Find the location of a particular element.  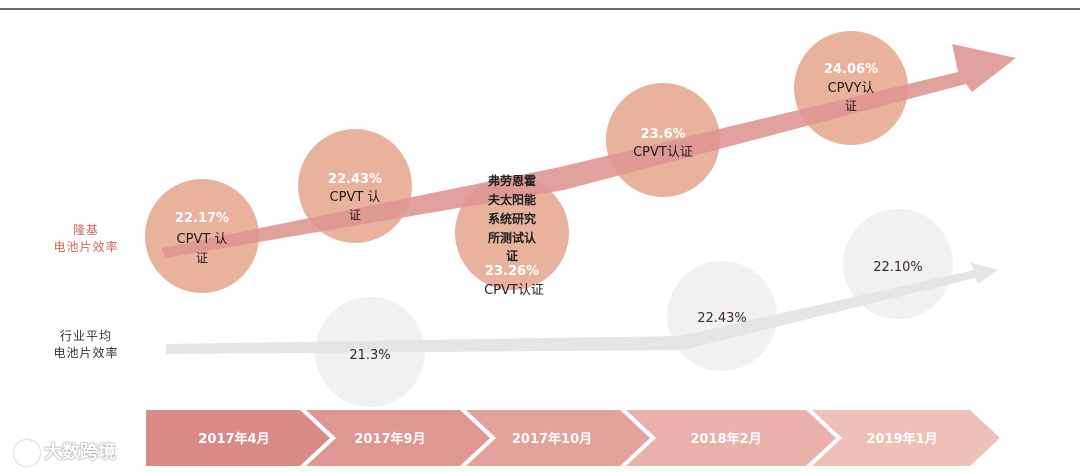

watermark: 大数跨境 is located at coordinates (65, 452).